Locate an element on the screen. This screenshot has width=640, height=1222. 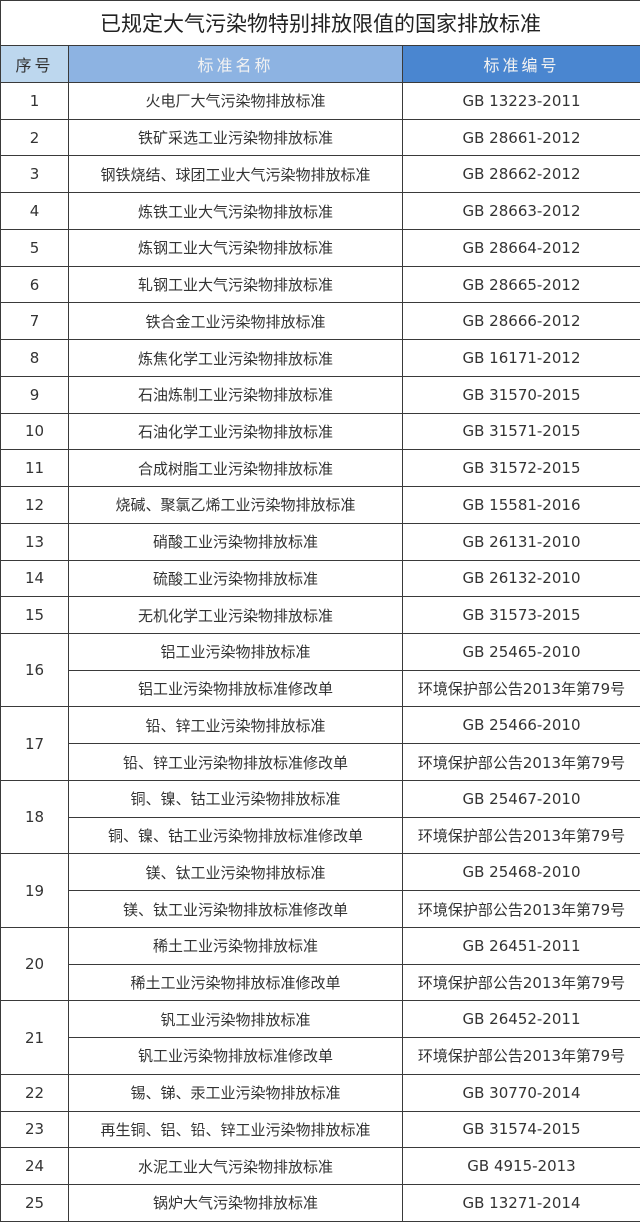
row-number: 7 is located at coordinates (35, 321).